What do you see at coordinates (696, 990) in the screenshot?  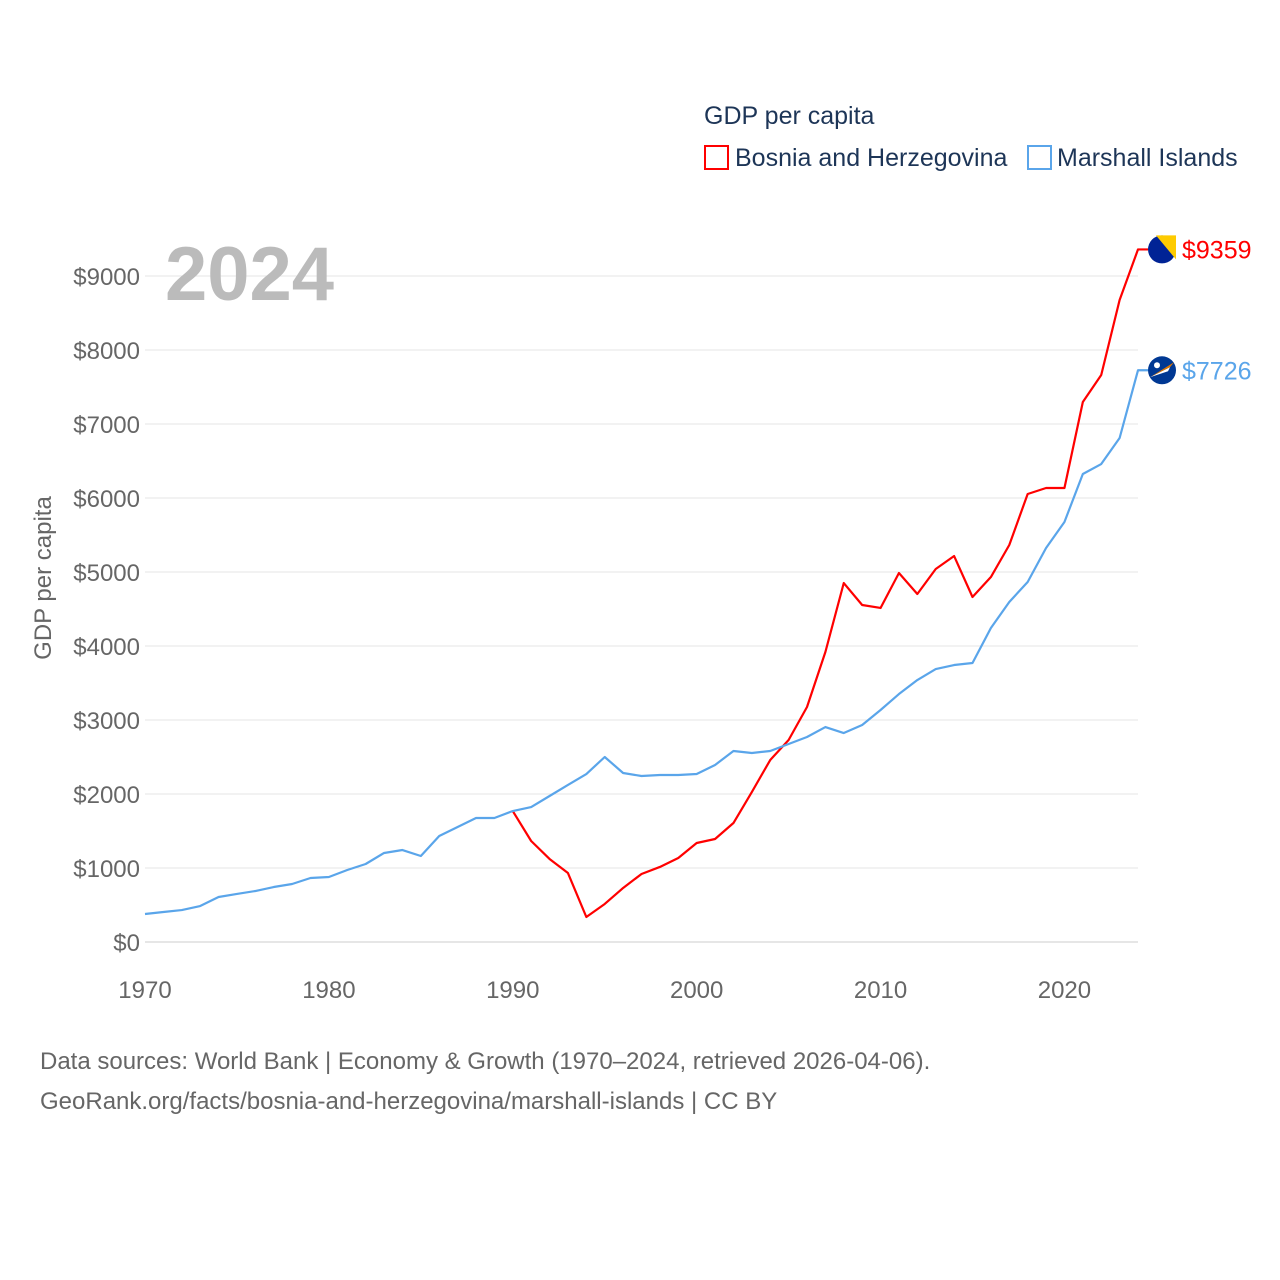 I see `x-tick-label: 2000` at bounding box center [696, 990].